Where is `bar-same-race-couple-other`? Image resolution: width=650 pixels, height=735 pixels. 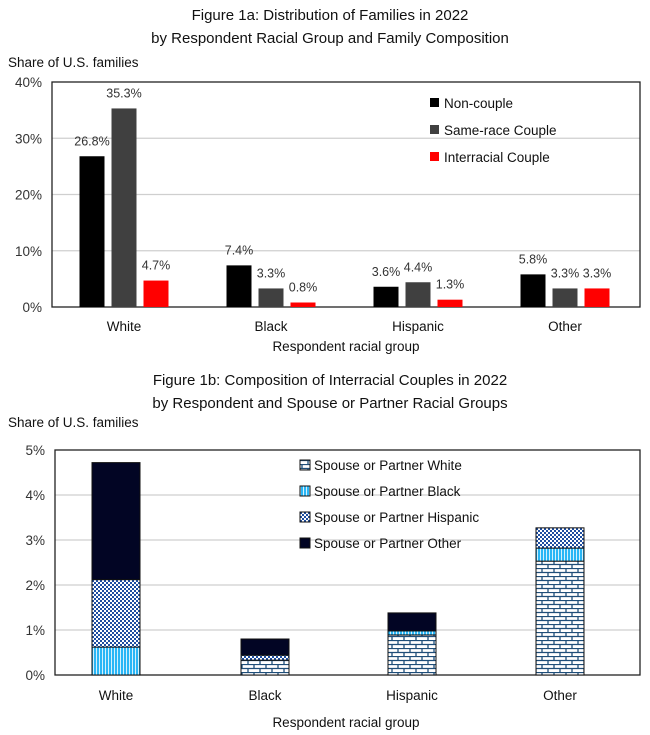 bar-same-race-couple-other is located at coordinates (565, 297).